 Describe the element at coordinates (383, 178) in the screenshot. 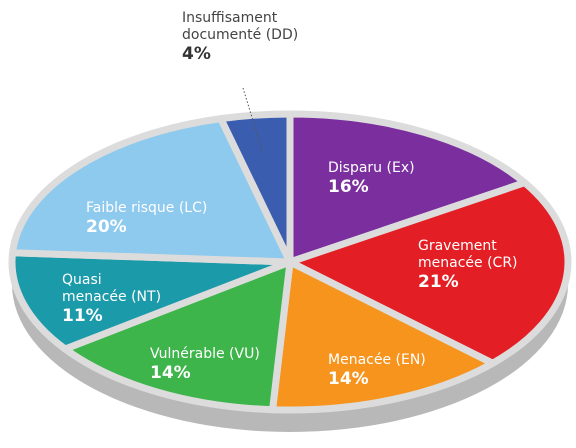

I see `slice-label: Disparu (Ex) 16%` at that location.